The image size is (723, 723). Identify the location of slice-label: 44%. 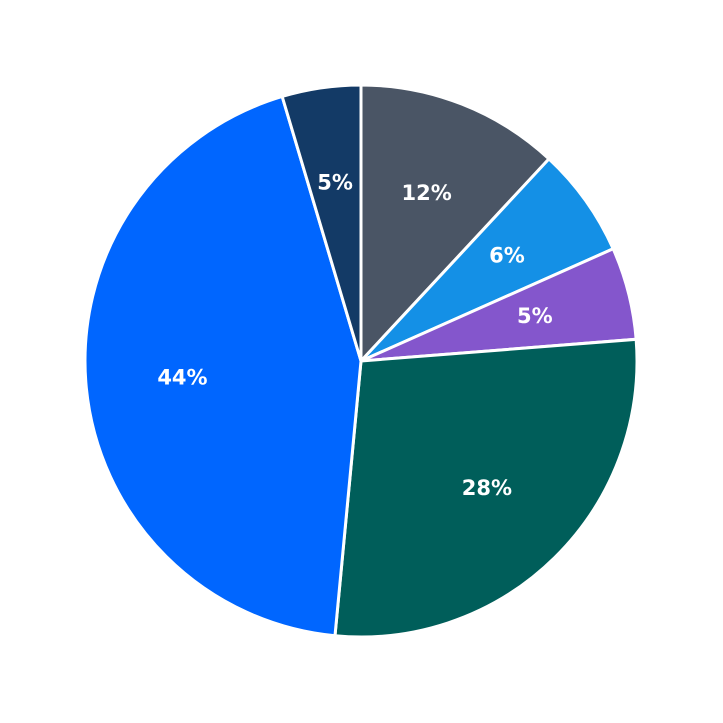
(182, 377).